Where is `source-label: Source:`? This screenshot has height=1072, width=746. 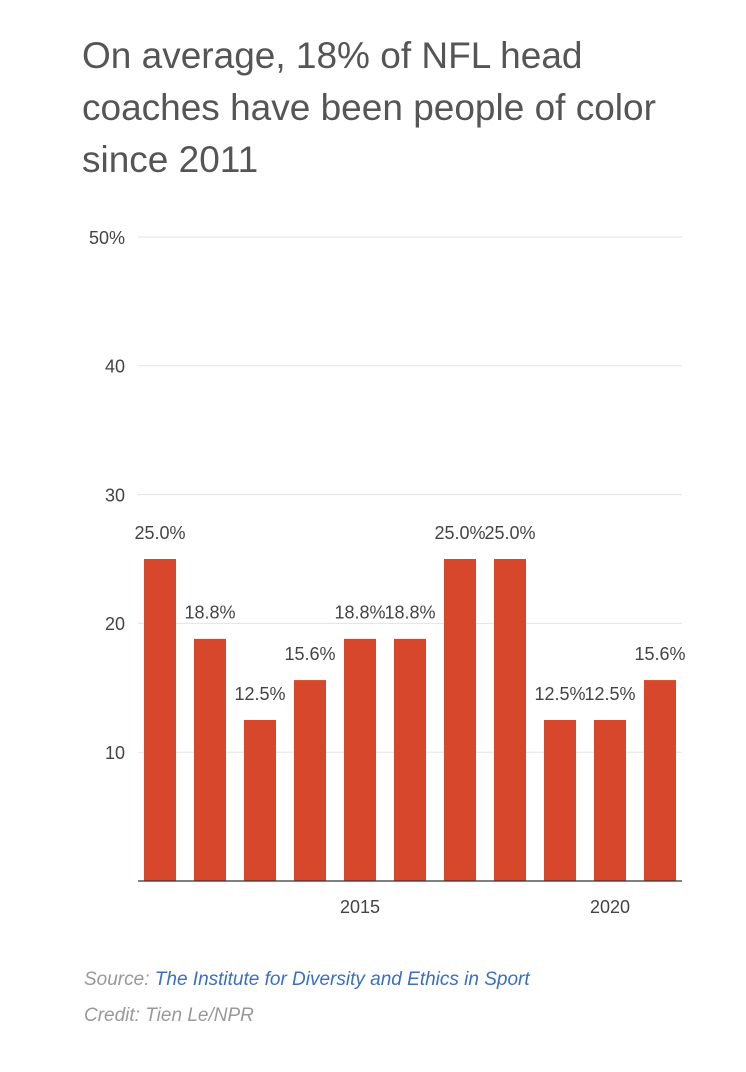
source-label: Source: is located at coordinates (117, 979).